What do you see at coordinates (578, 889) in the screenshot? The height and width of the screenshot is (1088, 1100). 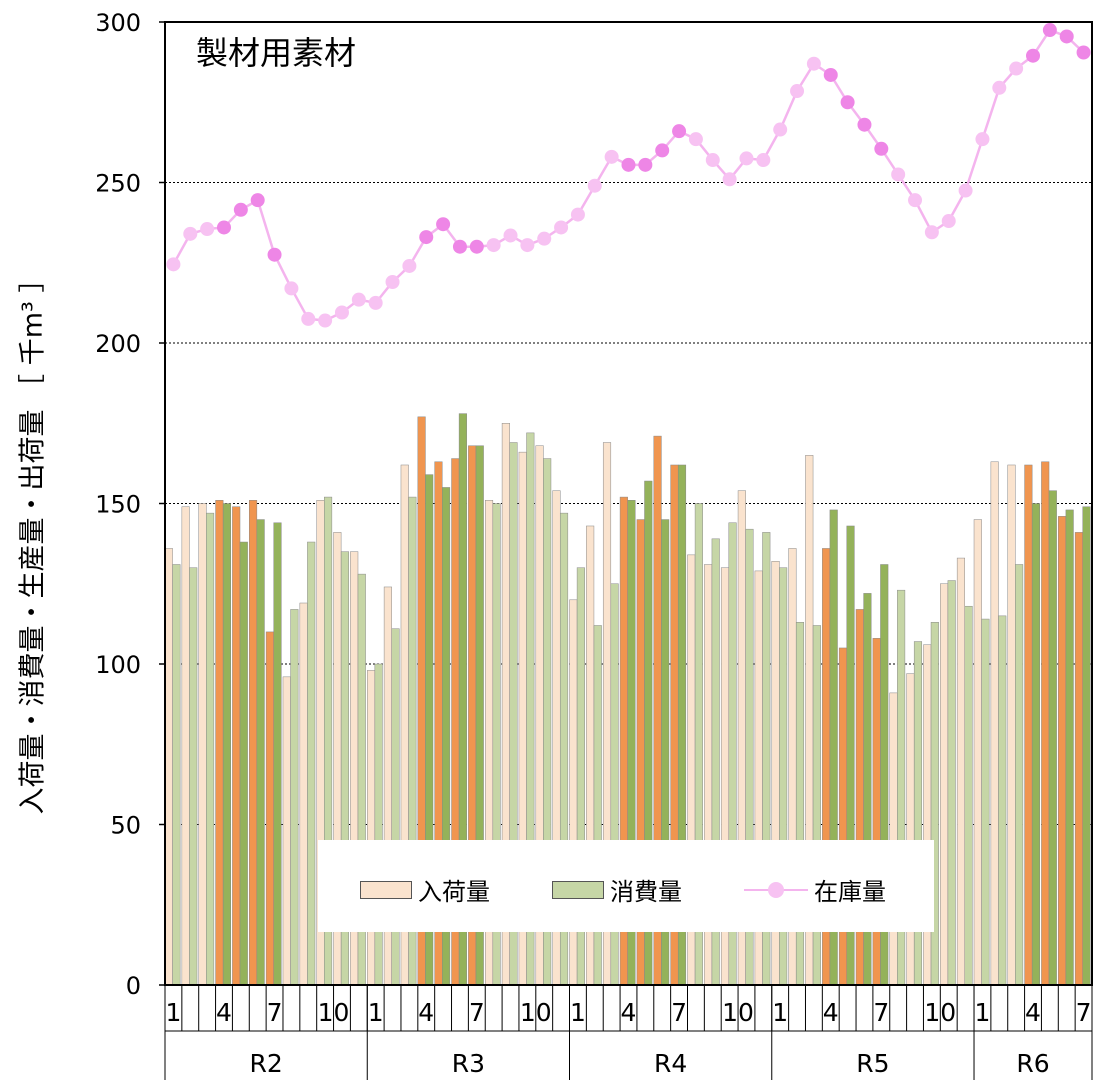 I see `legend-swatch-consumption` at bounding box center [578, 889].